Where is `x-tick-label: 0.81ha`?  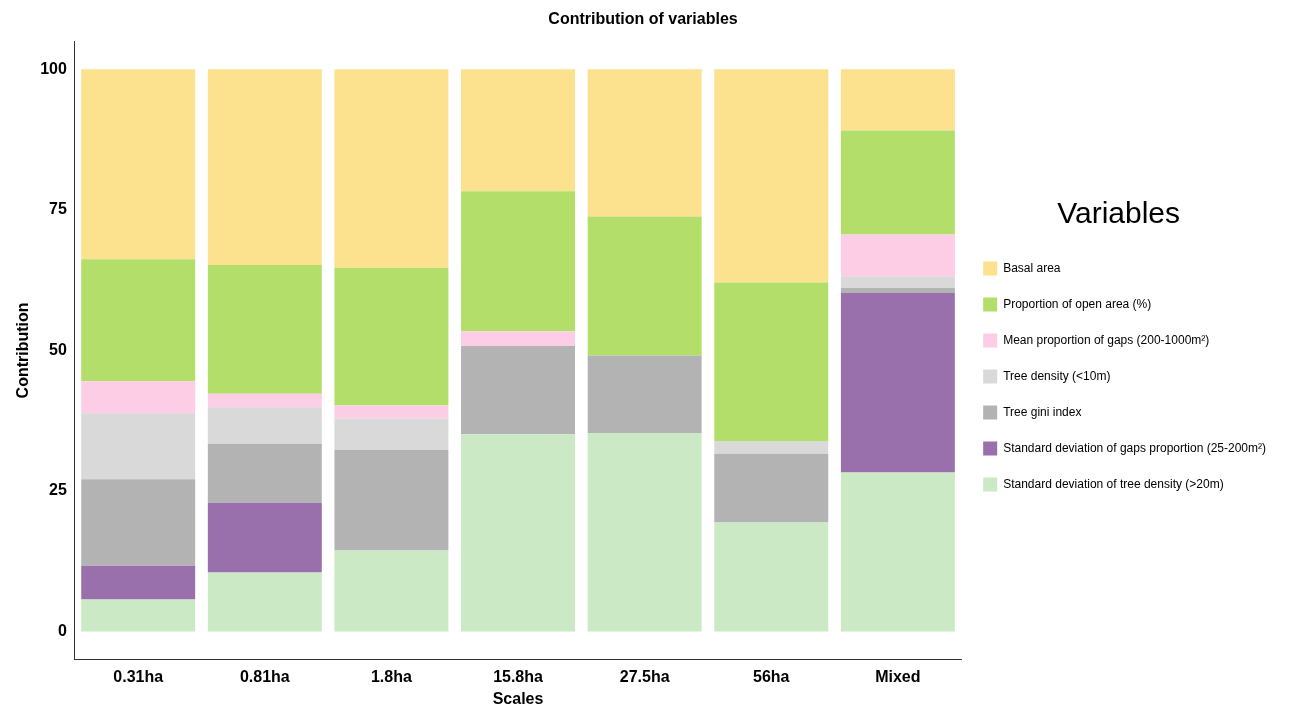 x-tick-label: 0.81ha is located at coordinates (264, 676).